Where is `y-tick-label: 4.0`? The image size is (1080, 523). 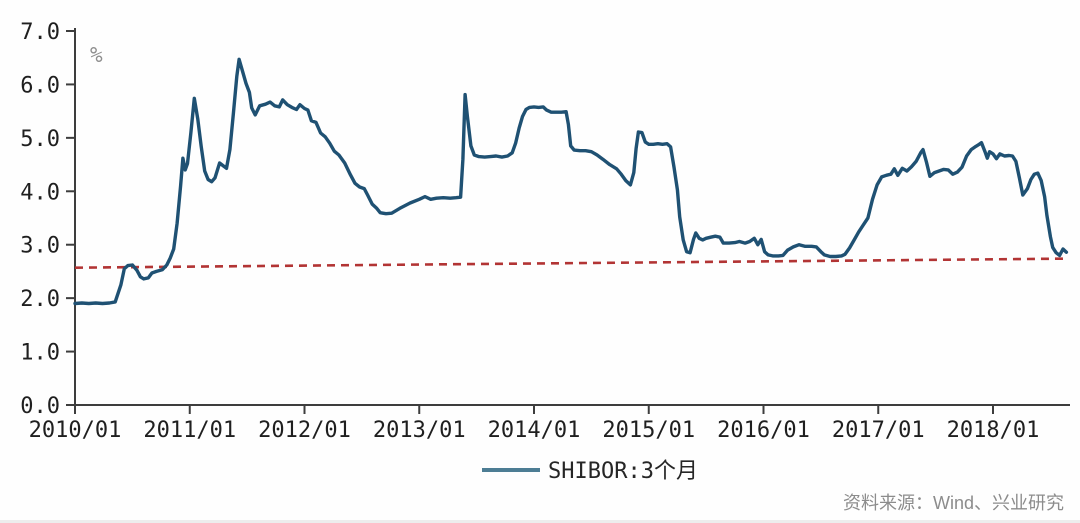
y-tick-label: 4.0 is located at coordinates (40, 192).